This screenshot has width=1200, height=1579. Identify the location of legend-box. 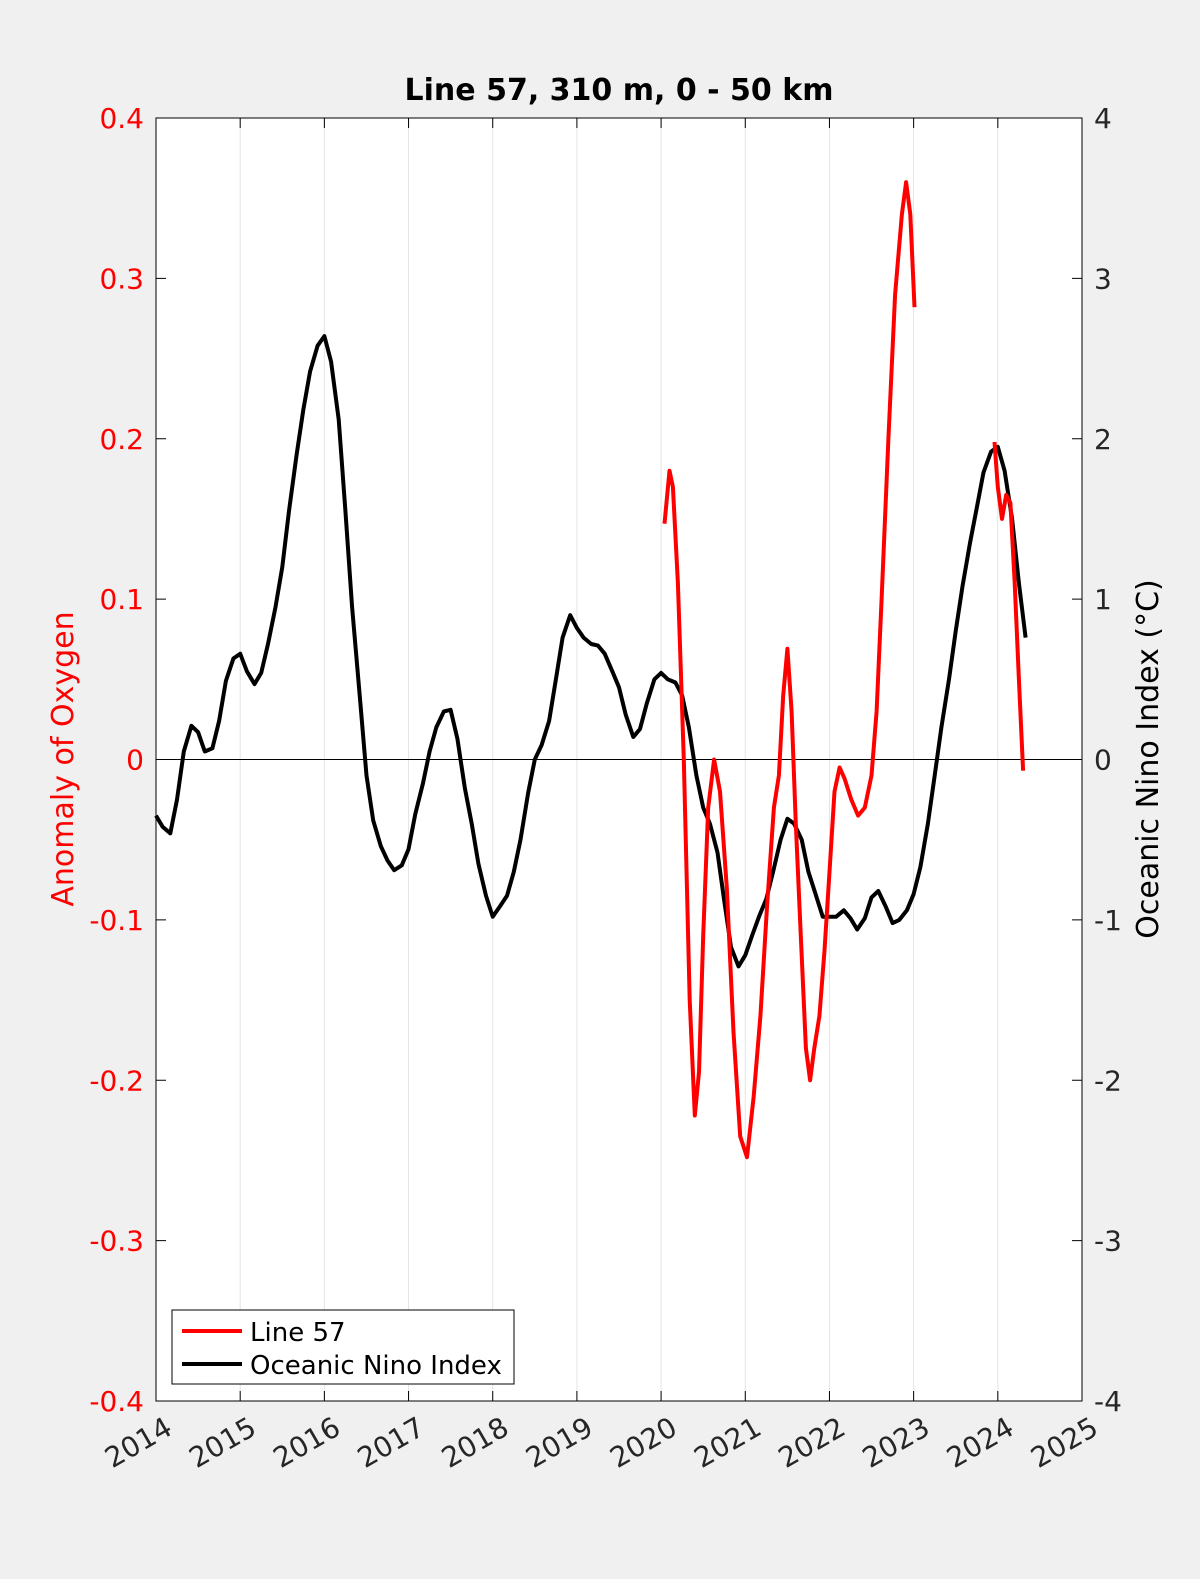
(343, 1347).